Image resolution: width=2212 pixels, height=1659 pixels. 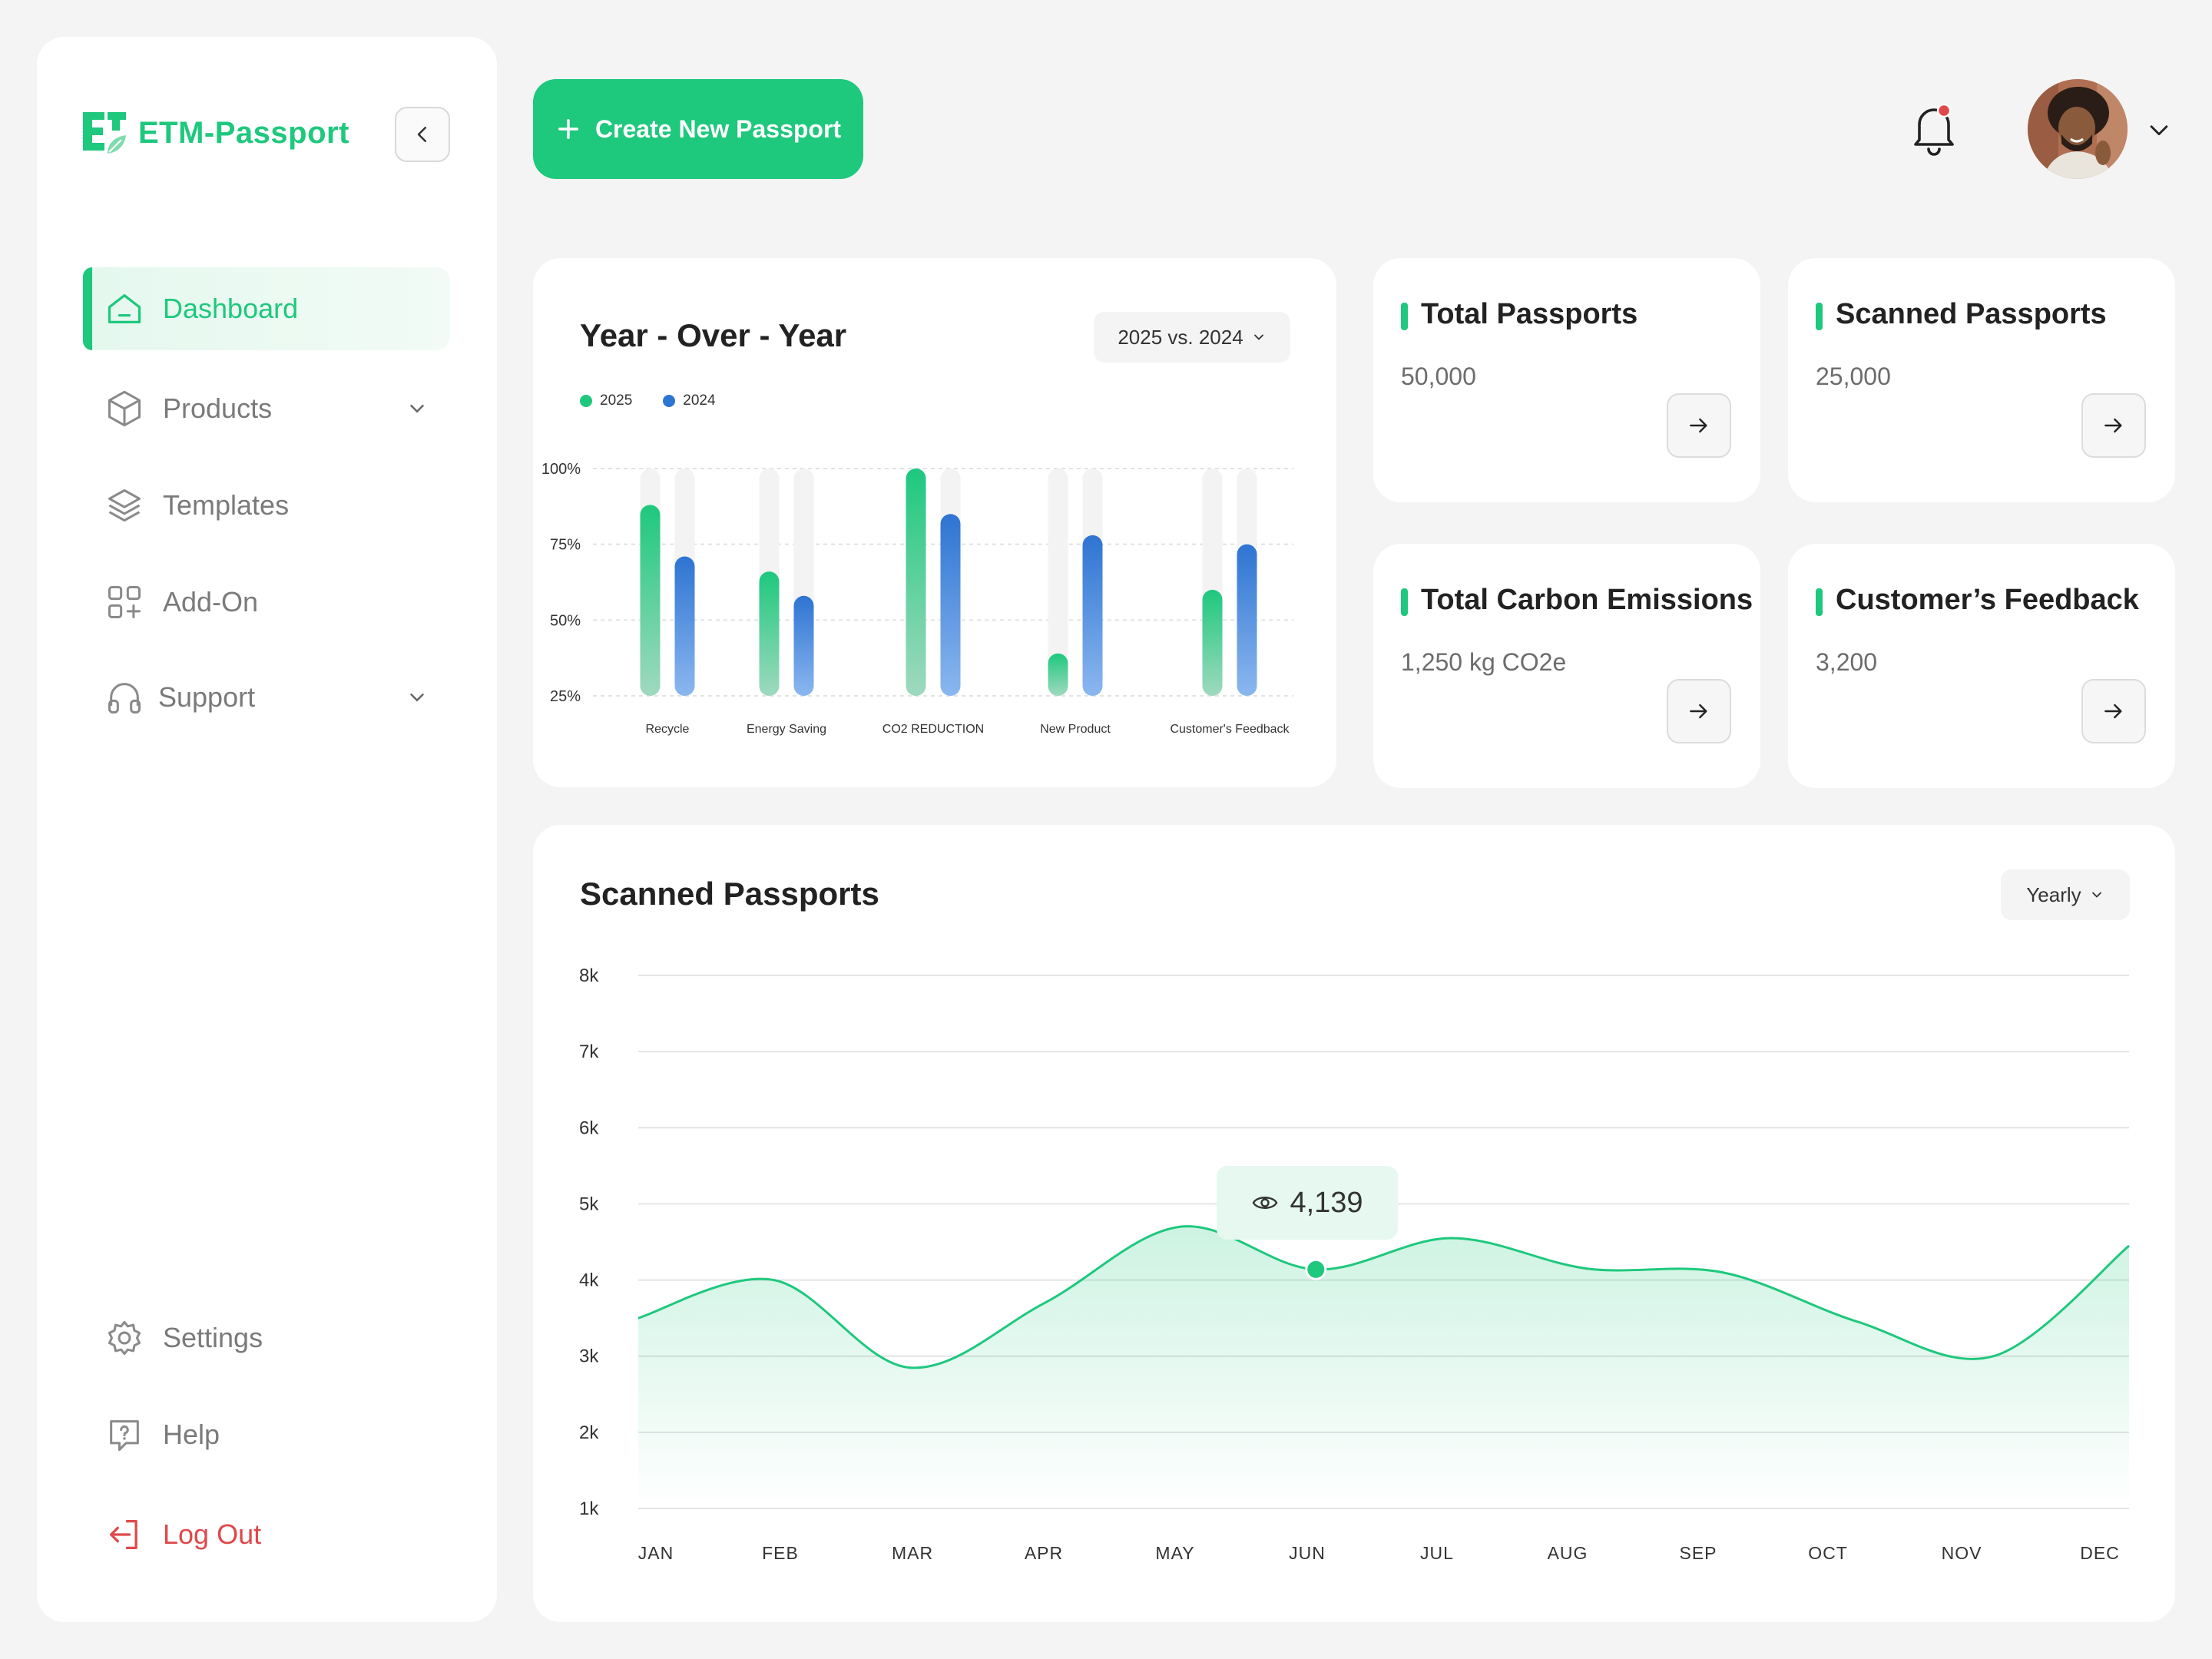 I want to click on y-tick-label: 3k, so click(x=589, y=1356).